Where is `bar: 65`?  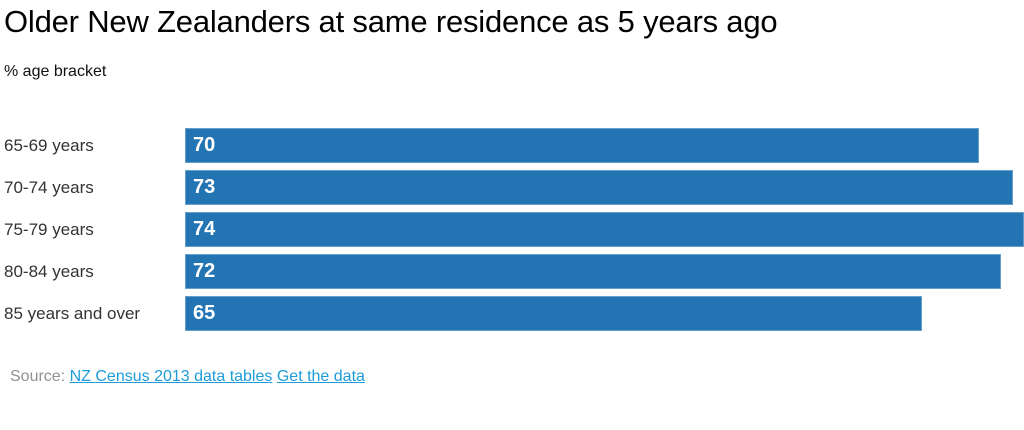 bar: 65 is located at coordinates (553, 313).